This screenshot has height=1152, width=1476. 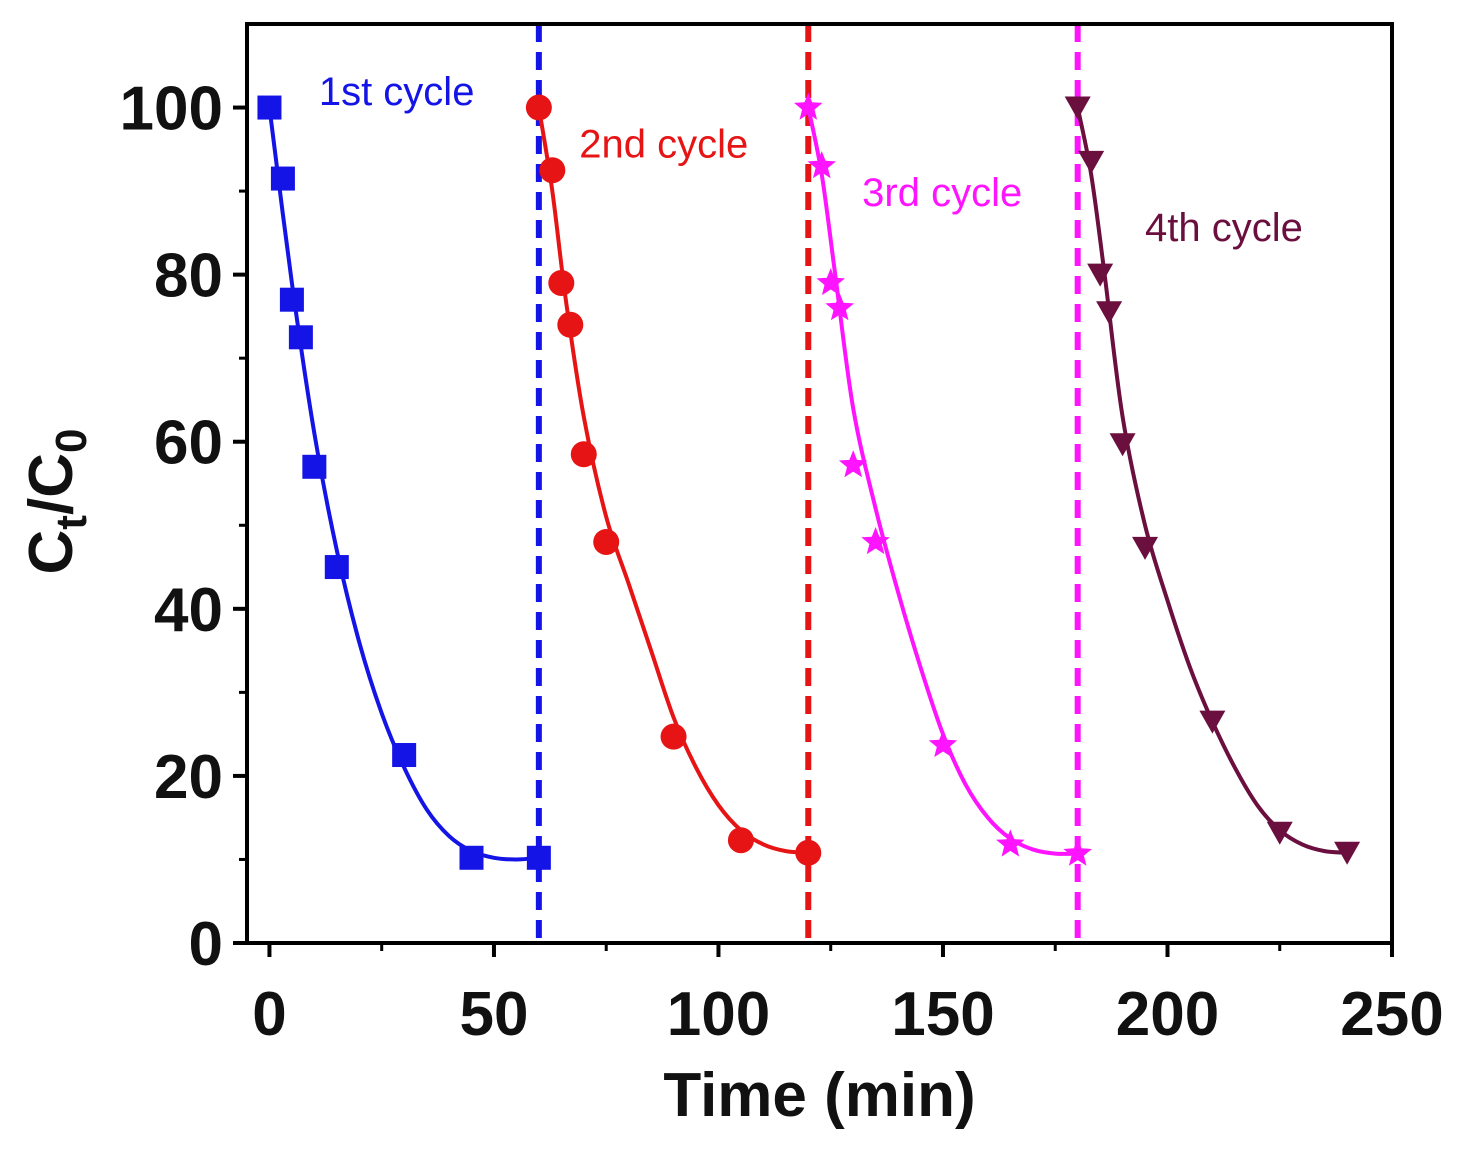 What do you see at coordinates (848, 996) in the screenshot?
I see `x-axis-ticks: 0 50 100 150 200 250` at bounding box center [848, 996].